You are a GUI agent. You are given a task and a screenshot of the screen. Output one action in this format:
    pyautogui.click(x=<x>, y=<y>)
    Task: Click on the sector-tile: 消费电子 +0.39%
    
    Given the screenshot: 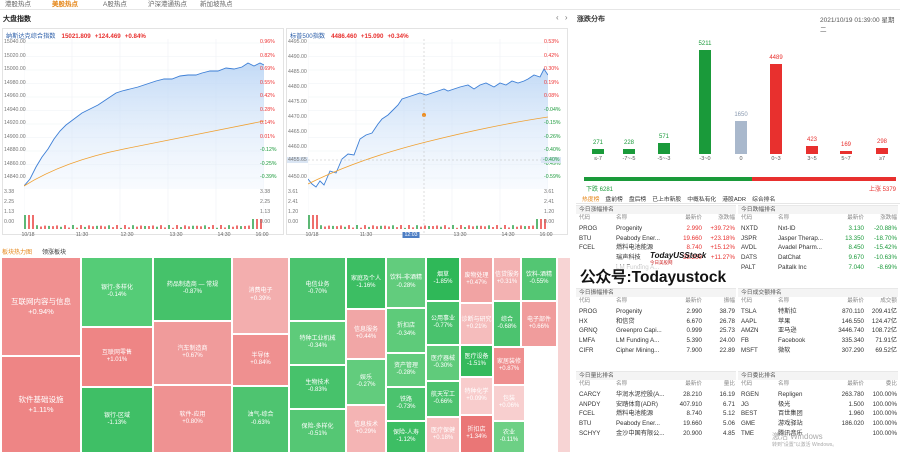 What is the action you would take?
    pyautogui.click(x=260, y=295)
    